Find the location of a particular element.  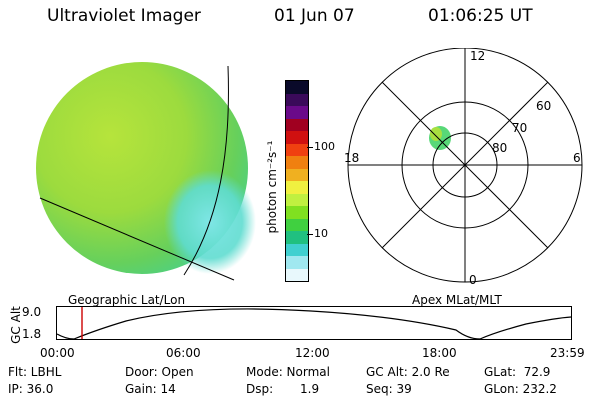

glon-readout: GLon: 232.2 is located at coordinates (520, 389).